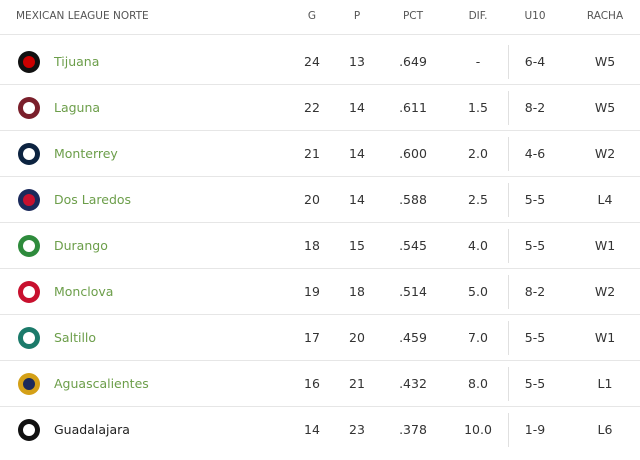  I want to click on stat-cell: 2.0, so click(478, 153).